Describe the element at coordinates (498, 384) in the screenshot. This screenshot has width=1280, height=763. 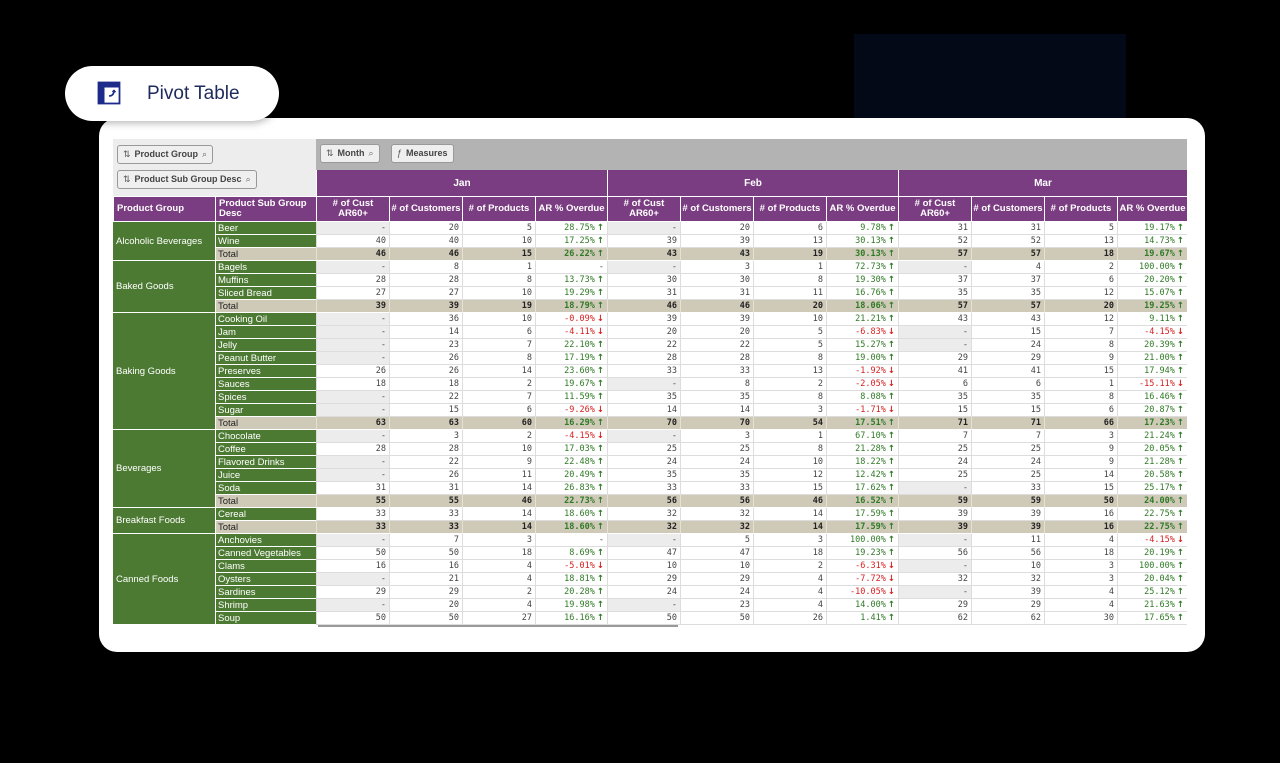
I see `table-cell: 2` at that location.